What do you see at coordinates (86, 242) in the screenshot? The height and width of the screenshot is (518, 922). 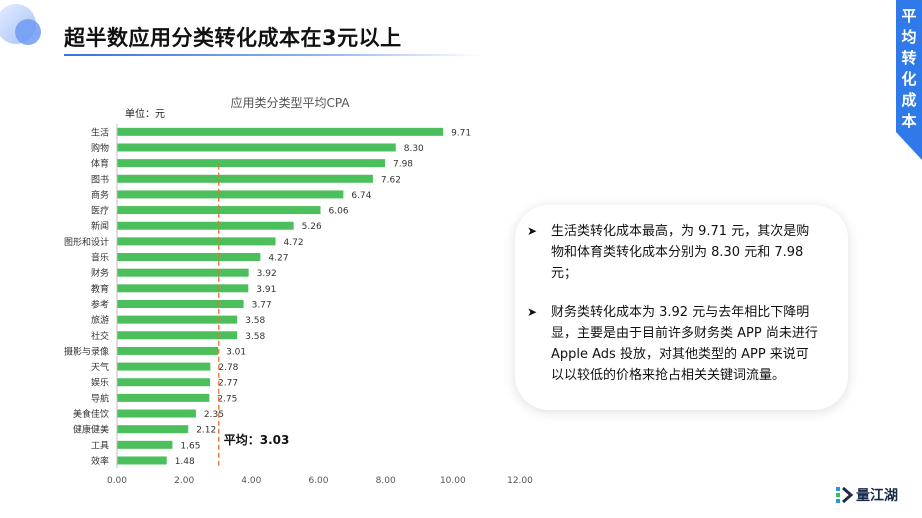 I see `category-label: 图形和设计` at bounding box center [86, 242].